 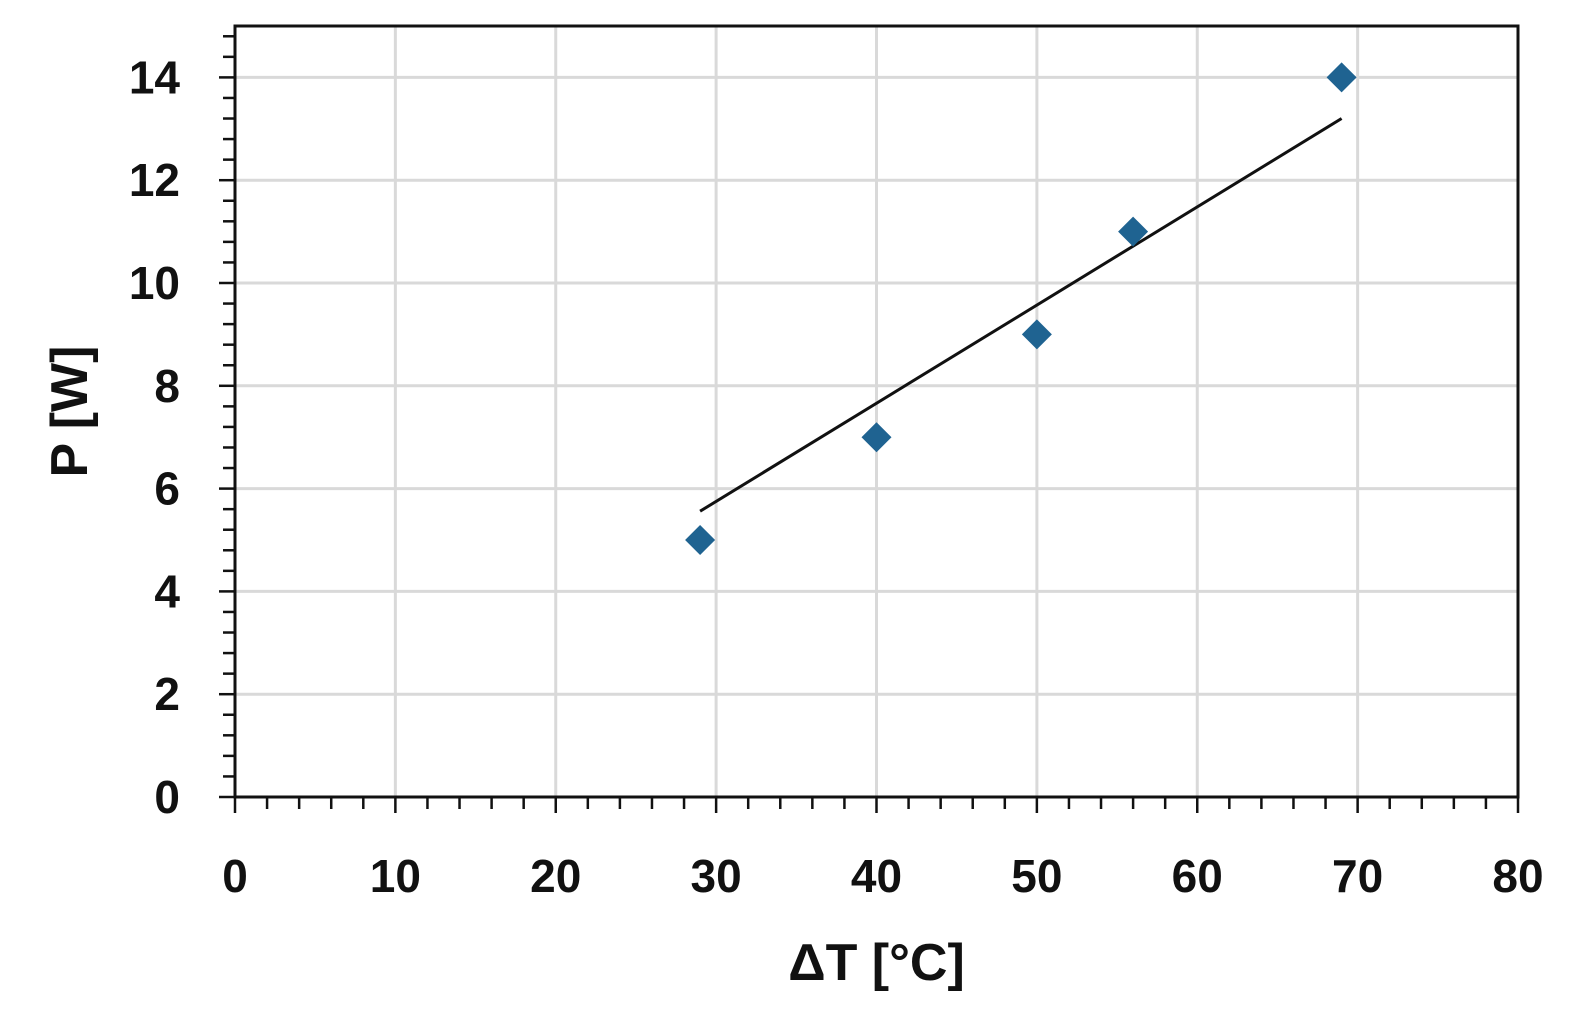 I want to click on y-tick-label: 10, so click(x=154, y=283).